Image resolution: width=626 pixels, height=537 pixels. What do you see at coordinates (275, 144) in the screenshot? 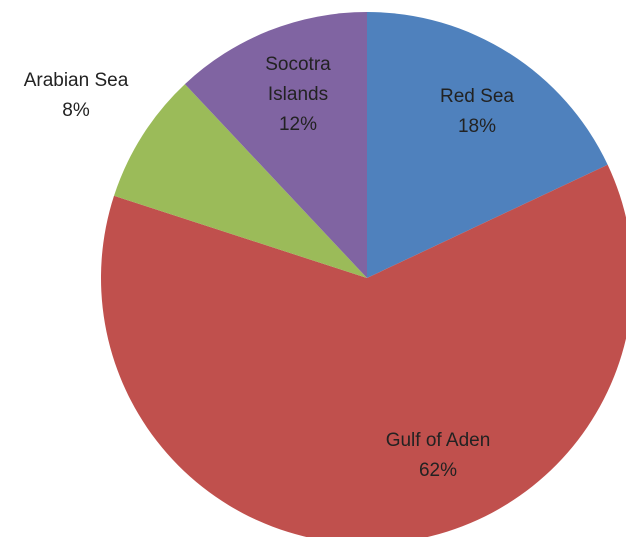
I see `pie-slice-socotra-islands` at bounding box center [275, 144].